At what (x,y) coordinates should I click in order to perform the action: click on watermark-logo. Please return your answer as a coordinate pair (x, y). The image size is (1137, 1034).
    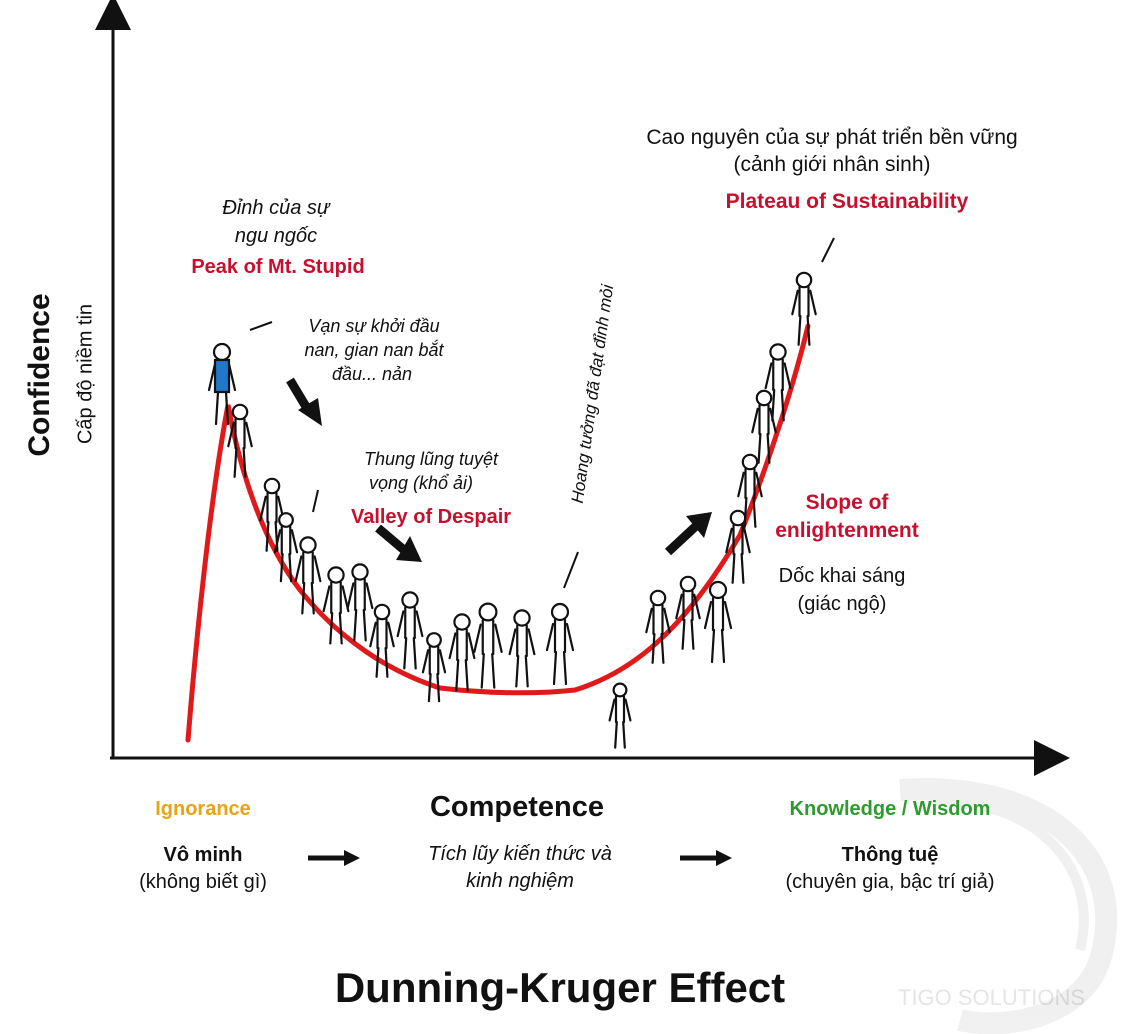
    Looking at the image, I should click on (1008, 906).